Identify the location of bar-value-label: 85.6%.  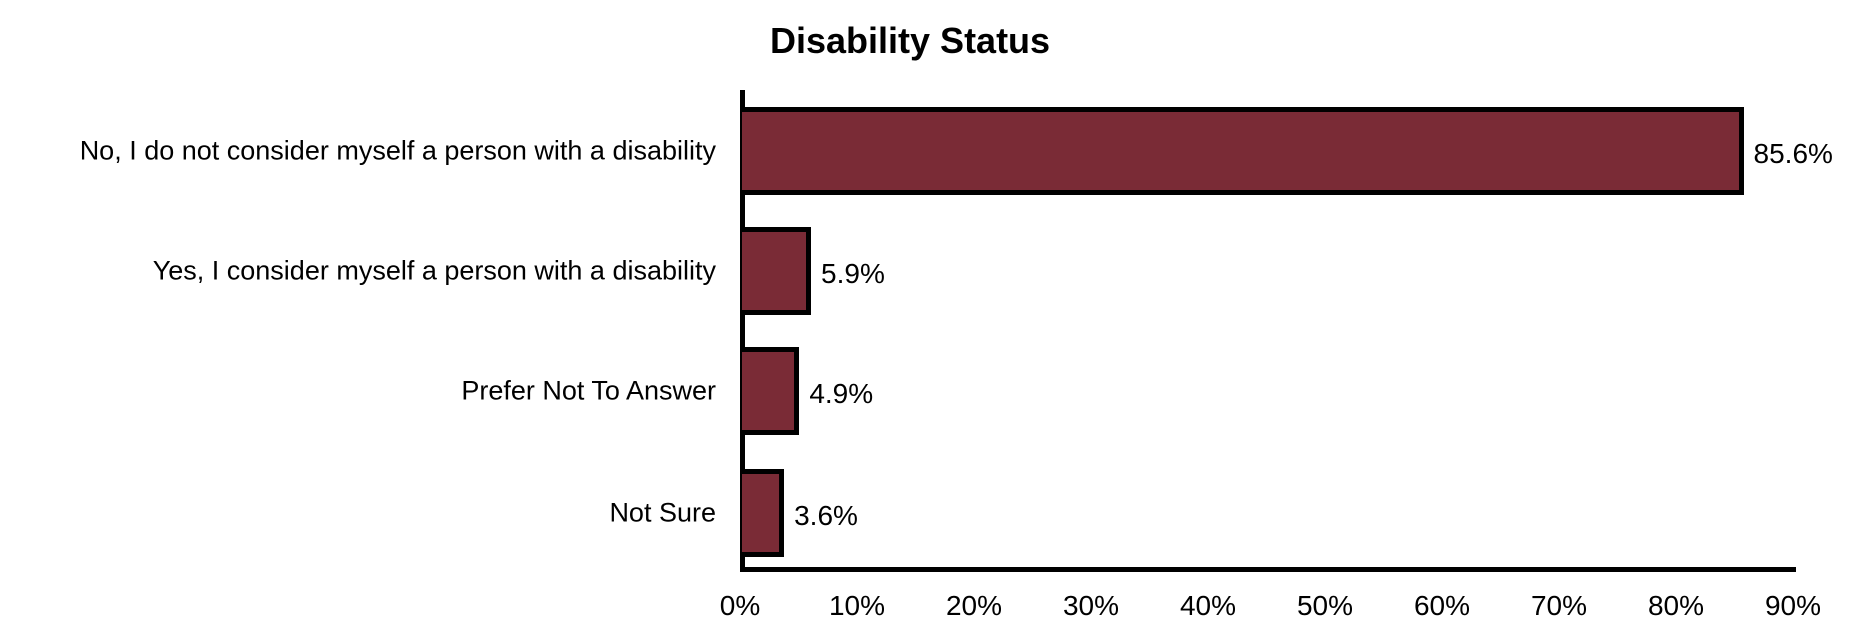
(1793, 153).